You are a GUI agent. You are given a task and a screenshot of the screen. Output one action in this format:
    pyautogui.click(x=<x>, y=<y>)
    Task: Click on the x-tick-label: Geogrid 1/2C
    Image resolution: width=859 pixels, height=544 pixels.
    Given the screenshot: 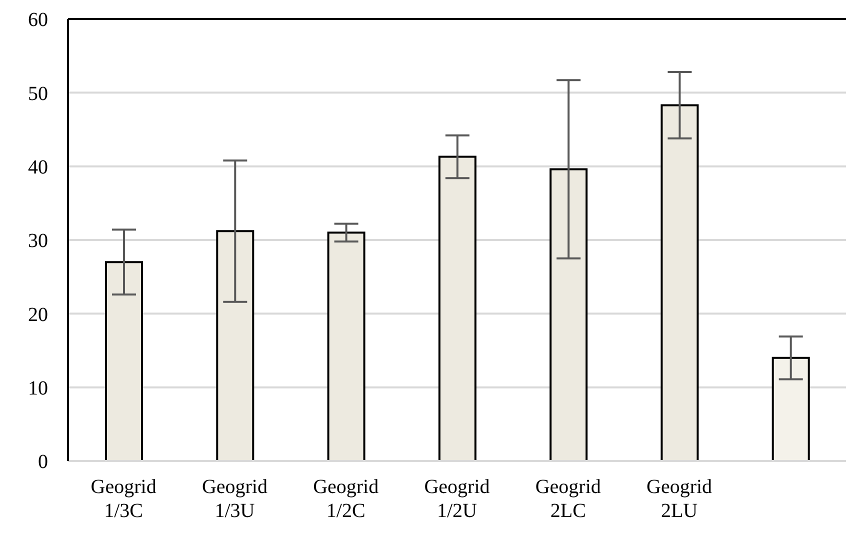 What is the action you would take?
    pyautogui.click(x=346, y=499)
    